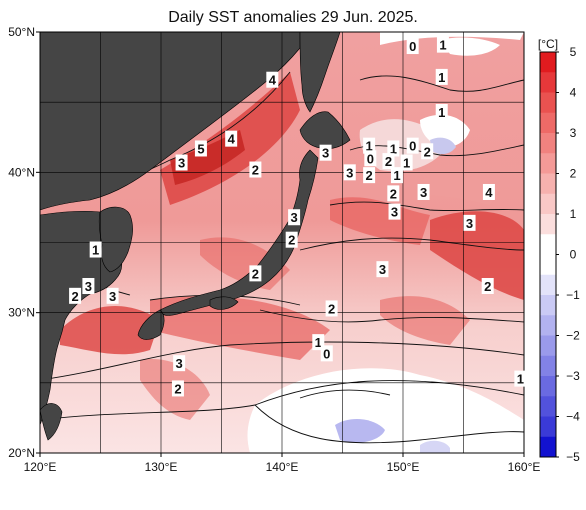 Image resolution: width=586 pixels, height=510 pixels. What do you see at coordinates (293, 17) in the screenshot?
I see `map-title: Daily SST anomalies 29 Jun. 2025.` at bounding box center [293, 17].